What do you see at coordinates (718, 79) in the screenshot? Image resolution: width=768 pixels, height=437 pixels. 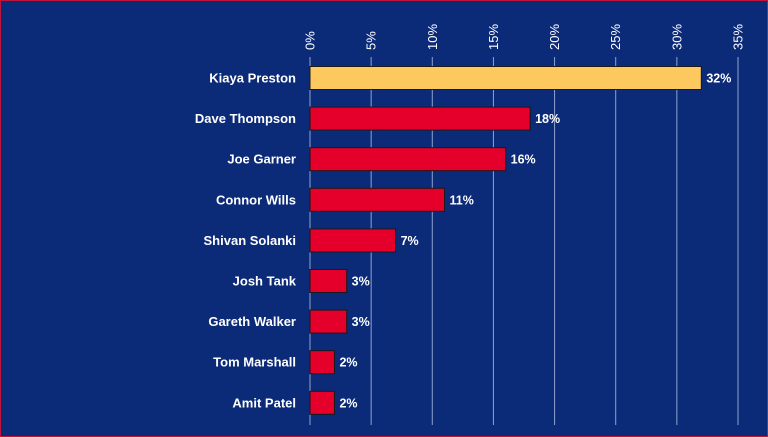 I see `data-label: 32%` at bounding box center [718, 79].